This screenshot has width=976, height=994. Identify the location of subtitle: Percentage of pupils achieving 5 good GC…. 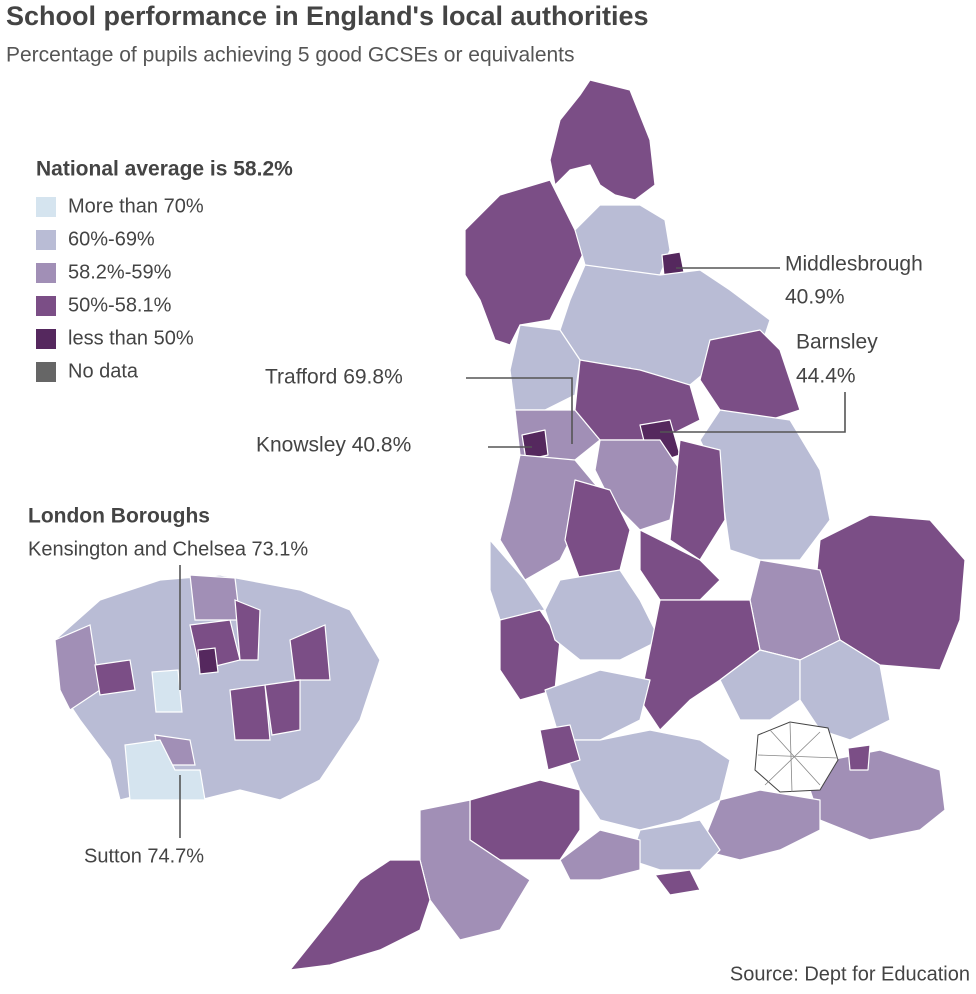
(290, 55).